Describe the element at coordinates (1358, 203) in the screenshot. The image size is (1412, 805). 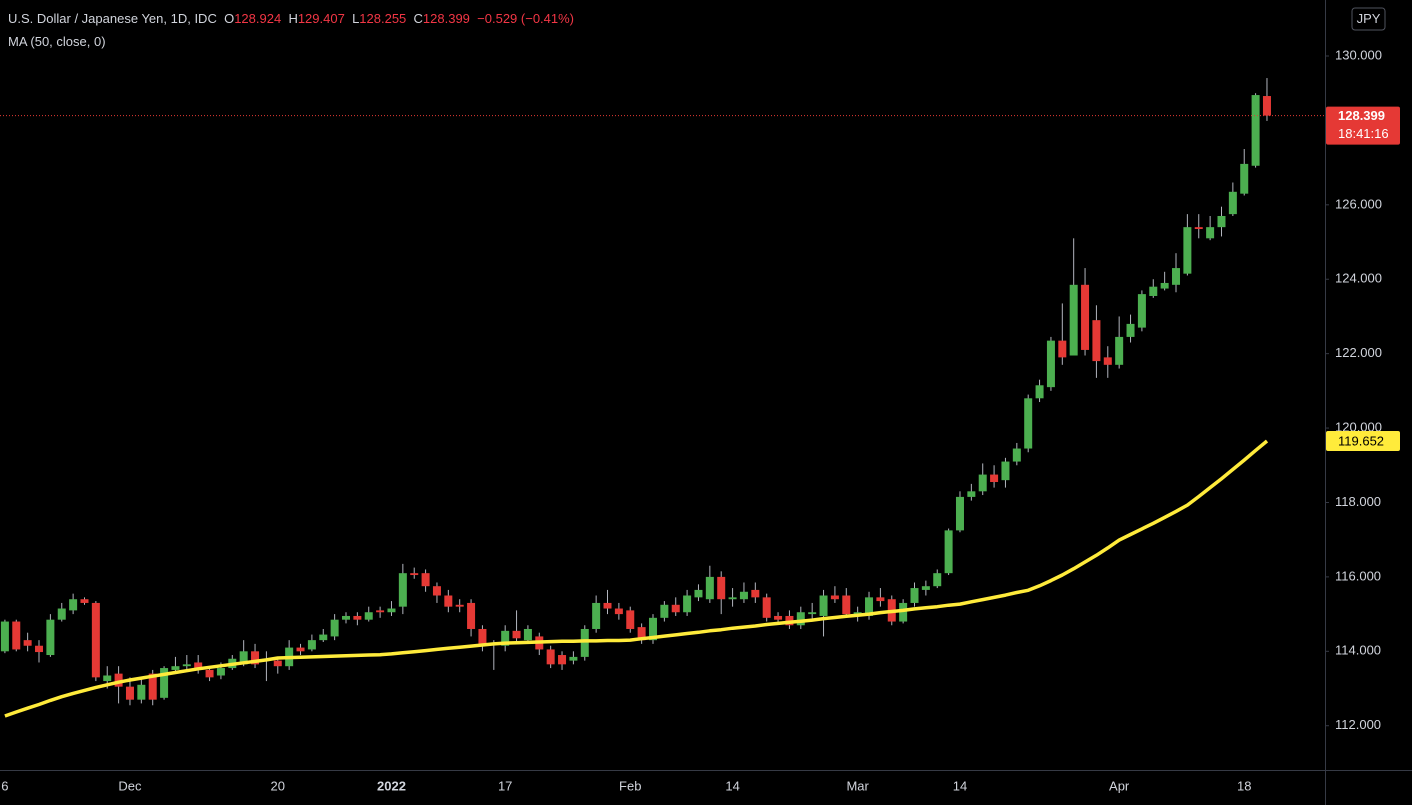
I see `y-tick-label: 126.000` at that location.